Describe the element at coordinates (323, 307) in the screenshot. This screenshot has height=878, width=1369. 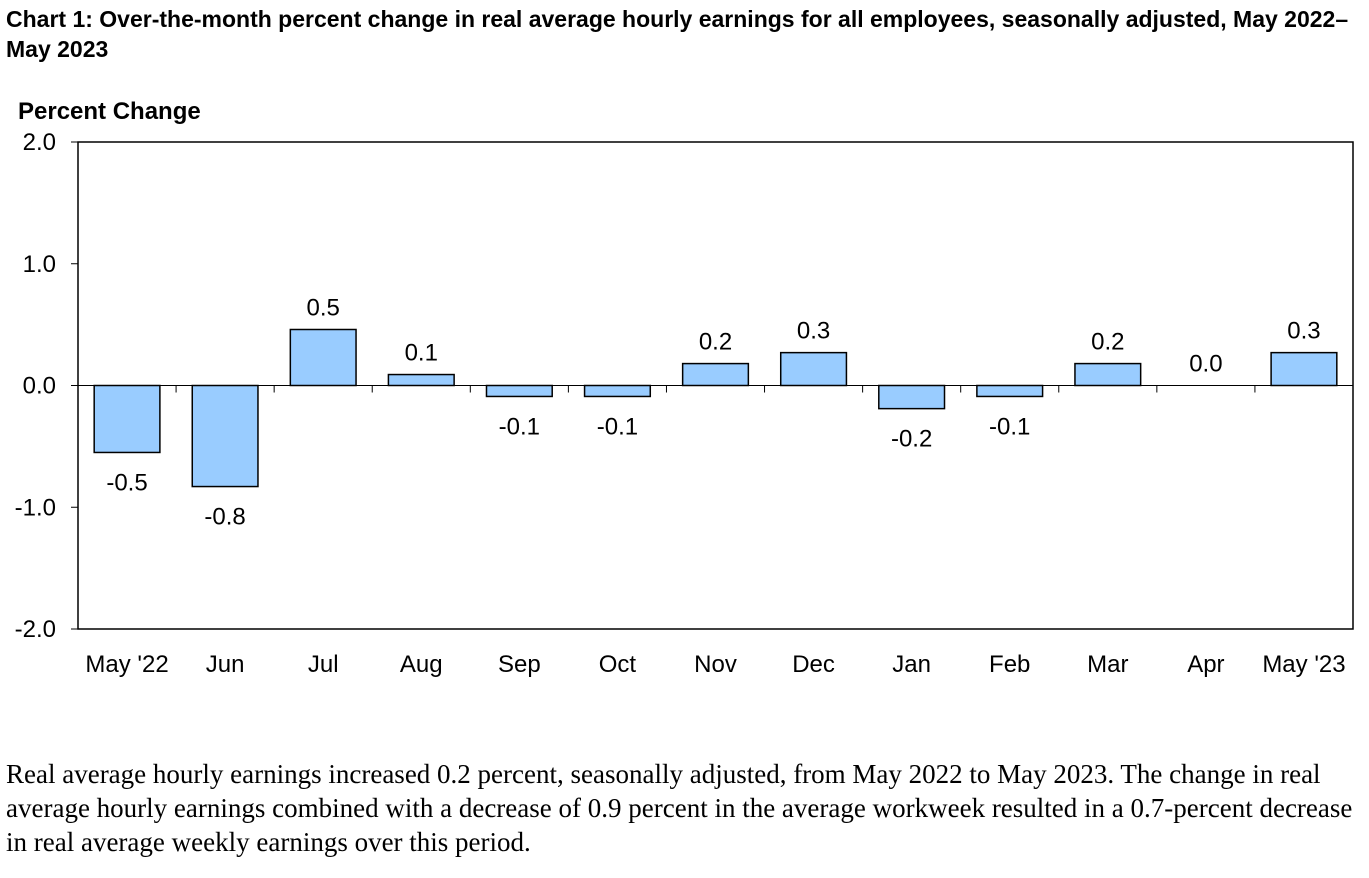
I see `data-label: 0.5` at that location.